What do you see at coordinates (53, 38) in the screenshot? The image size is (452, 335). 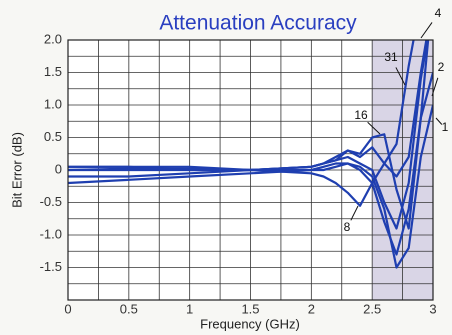 I see `y-tick-label: 2.0` at bounding box center [53, 38].